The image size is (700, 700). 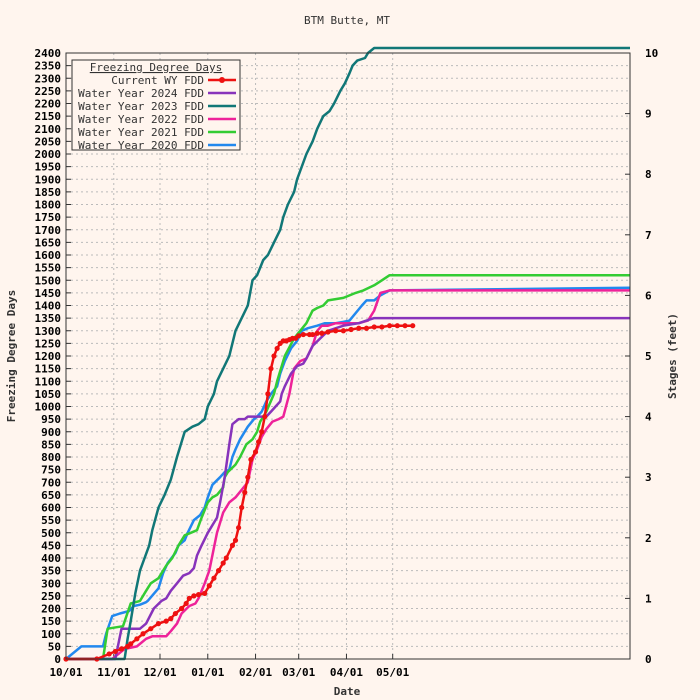 I want to click on y2-tick-label: 7, so click(x=648, y=235).